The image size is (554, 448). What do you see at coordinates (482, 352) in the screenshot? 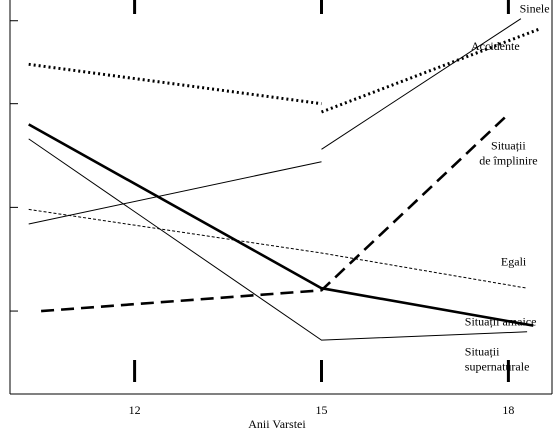
I see `series-label-5-line-0: Situații` at bounding box center [482, 352].